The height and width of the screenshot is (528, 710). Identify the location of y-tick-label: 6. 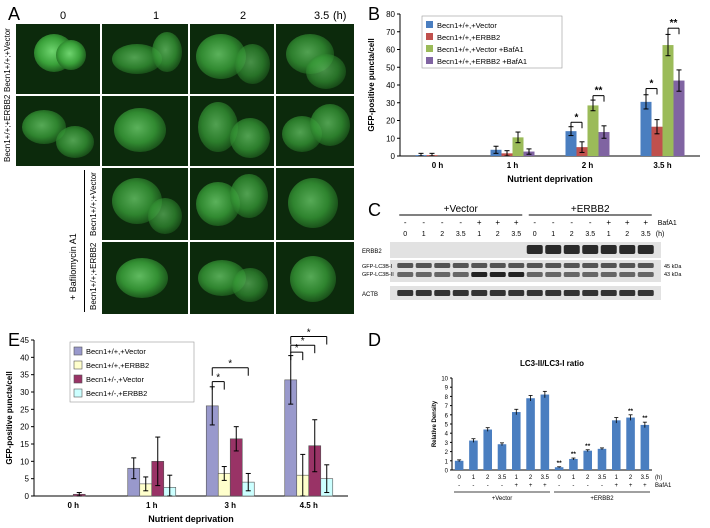
(447, 416).